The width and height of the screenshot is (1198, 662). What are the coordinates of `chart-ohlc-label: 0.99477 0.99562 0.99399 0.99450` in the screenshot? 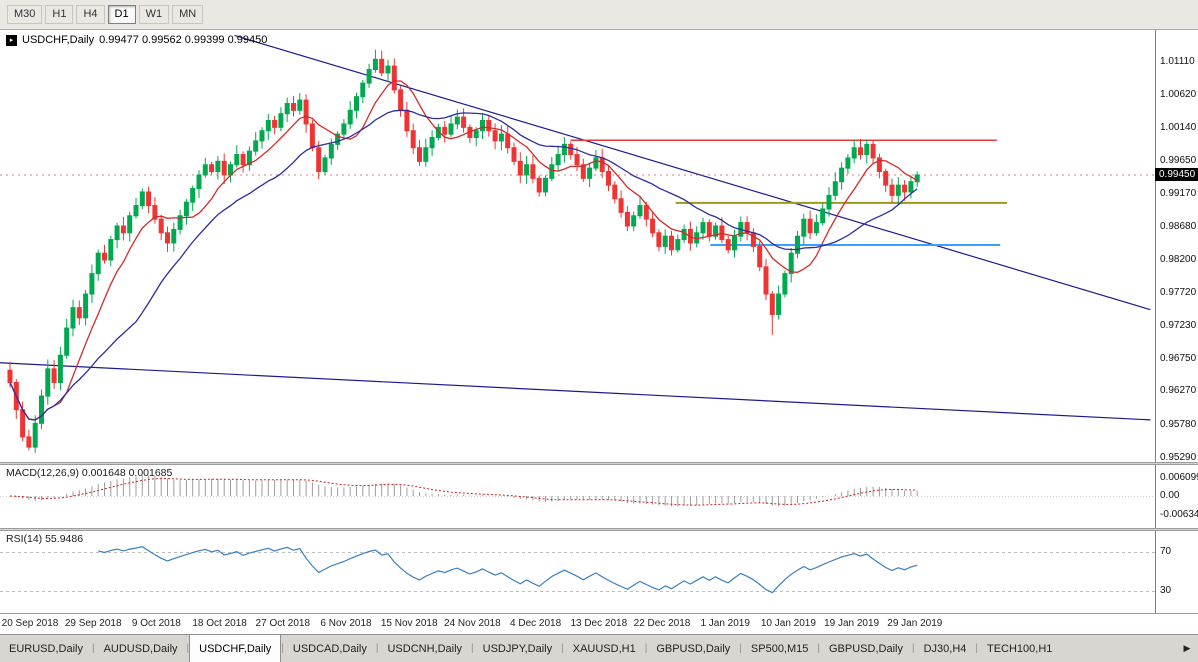 It's located at (183, 40).